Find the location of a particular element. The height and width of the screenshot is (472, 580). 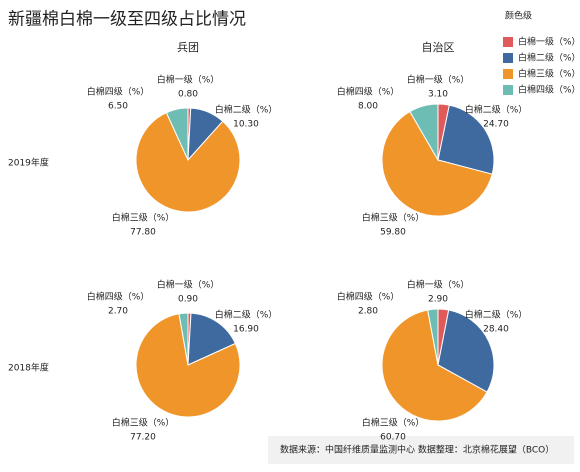

source-box is located at coordinates (421, 450).